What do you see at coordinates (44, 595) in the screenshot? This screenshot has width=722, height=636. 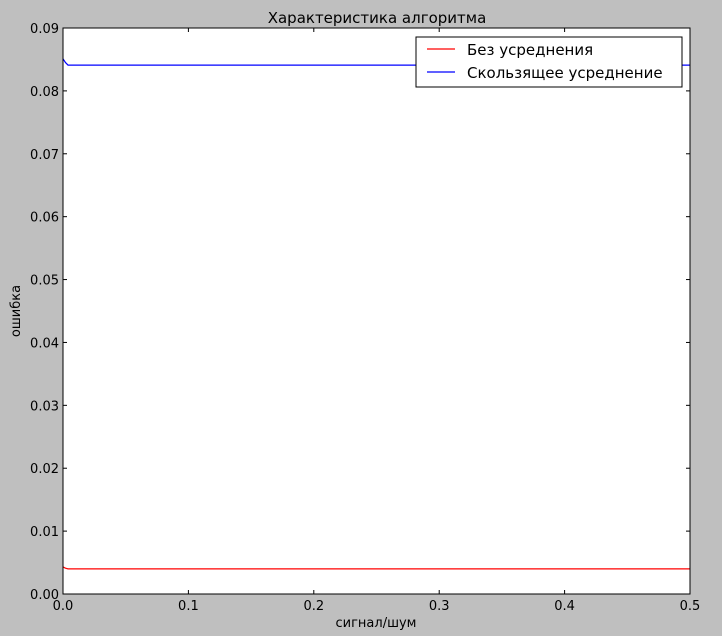 I see `y-tick-label: 0.00` at bounding box center [44, 595].